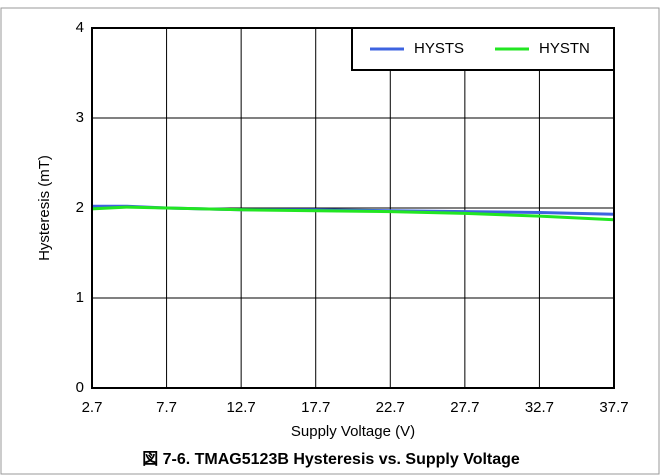  What do you see at coordinates (80, 207) in the screenshot?
I see `y-tick-label: 2` at bounding box center [80, 207].